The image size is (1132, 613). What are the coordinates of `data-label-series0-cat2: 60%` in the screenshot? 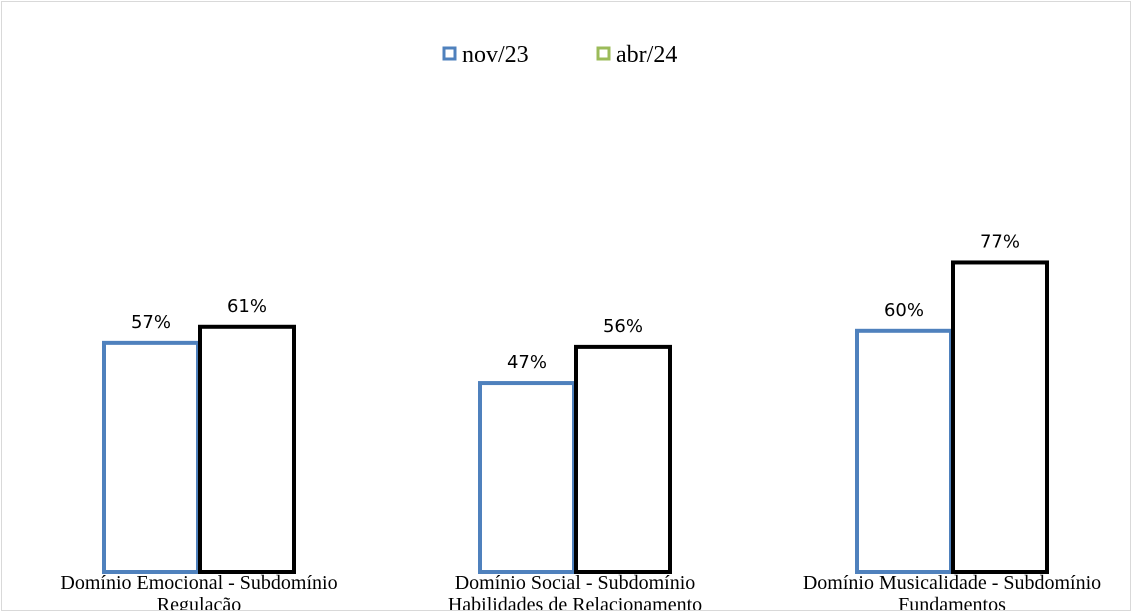 It's located at (904, 310).